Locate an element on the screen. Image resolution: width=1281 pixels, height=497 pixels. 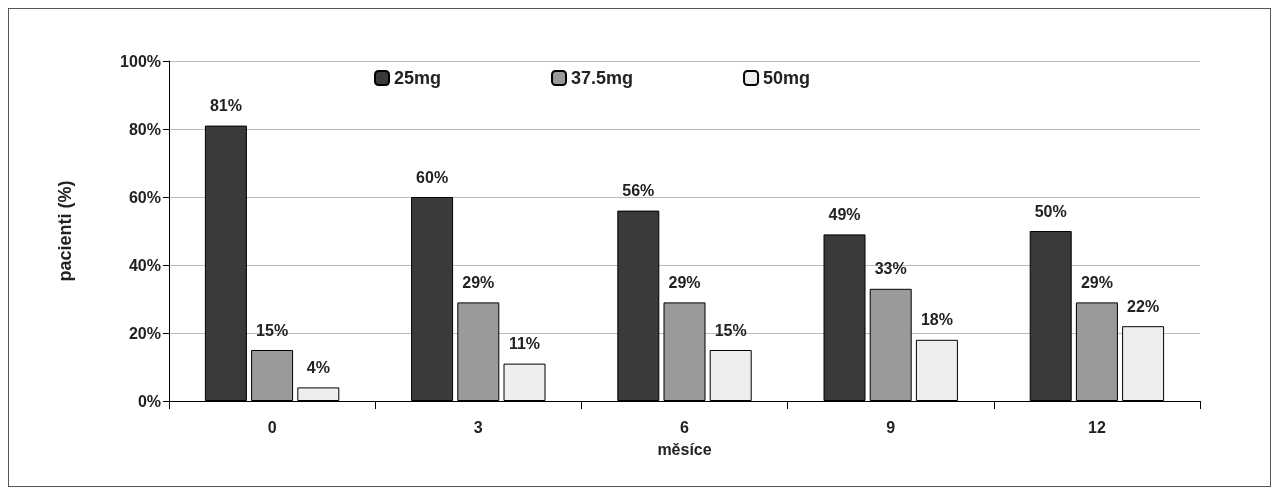
data-label: 49% is located at coordinates (844, 214).